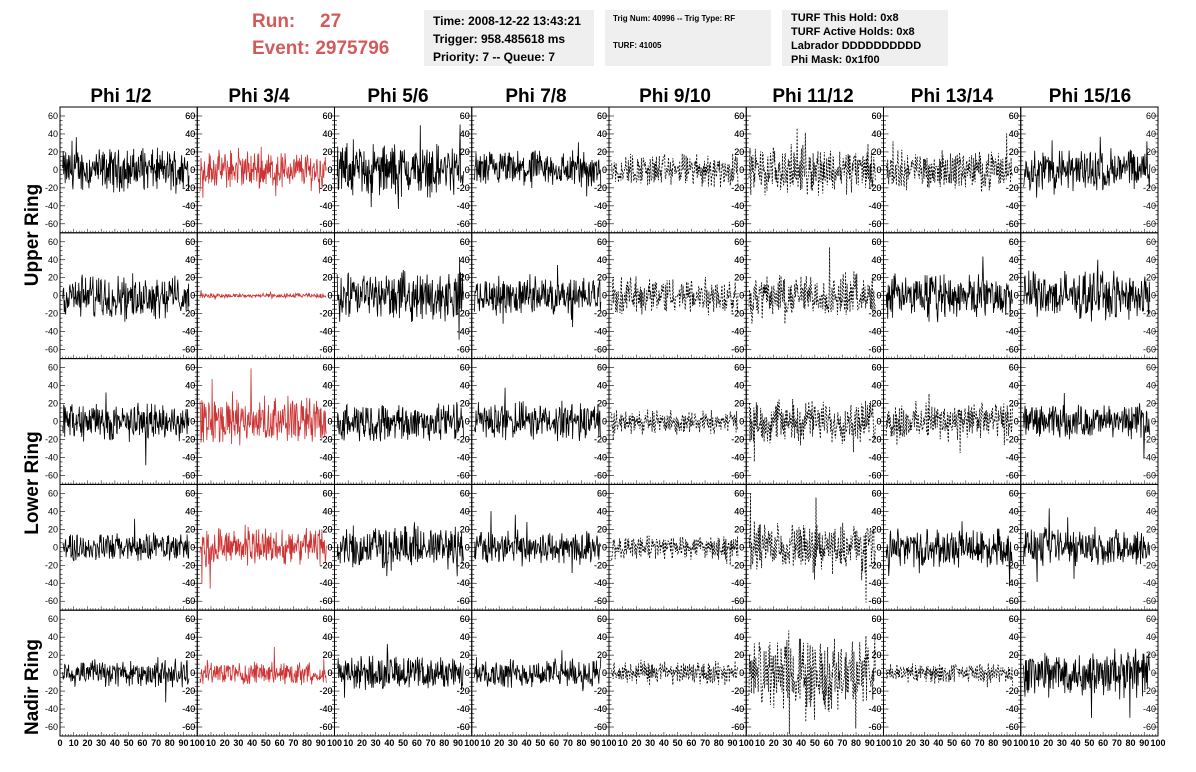 This screenshot has width=1196, height=772. I want to click on x-tick-label: 60, so click(829, 743).